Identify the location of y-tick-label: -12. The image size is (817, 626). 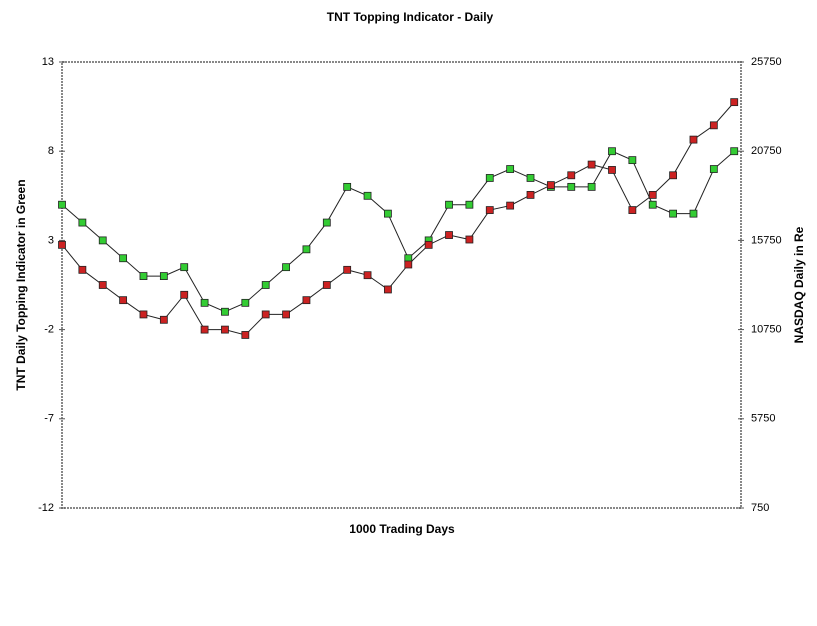
(46, 508).